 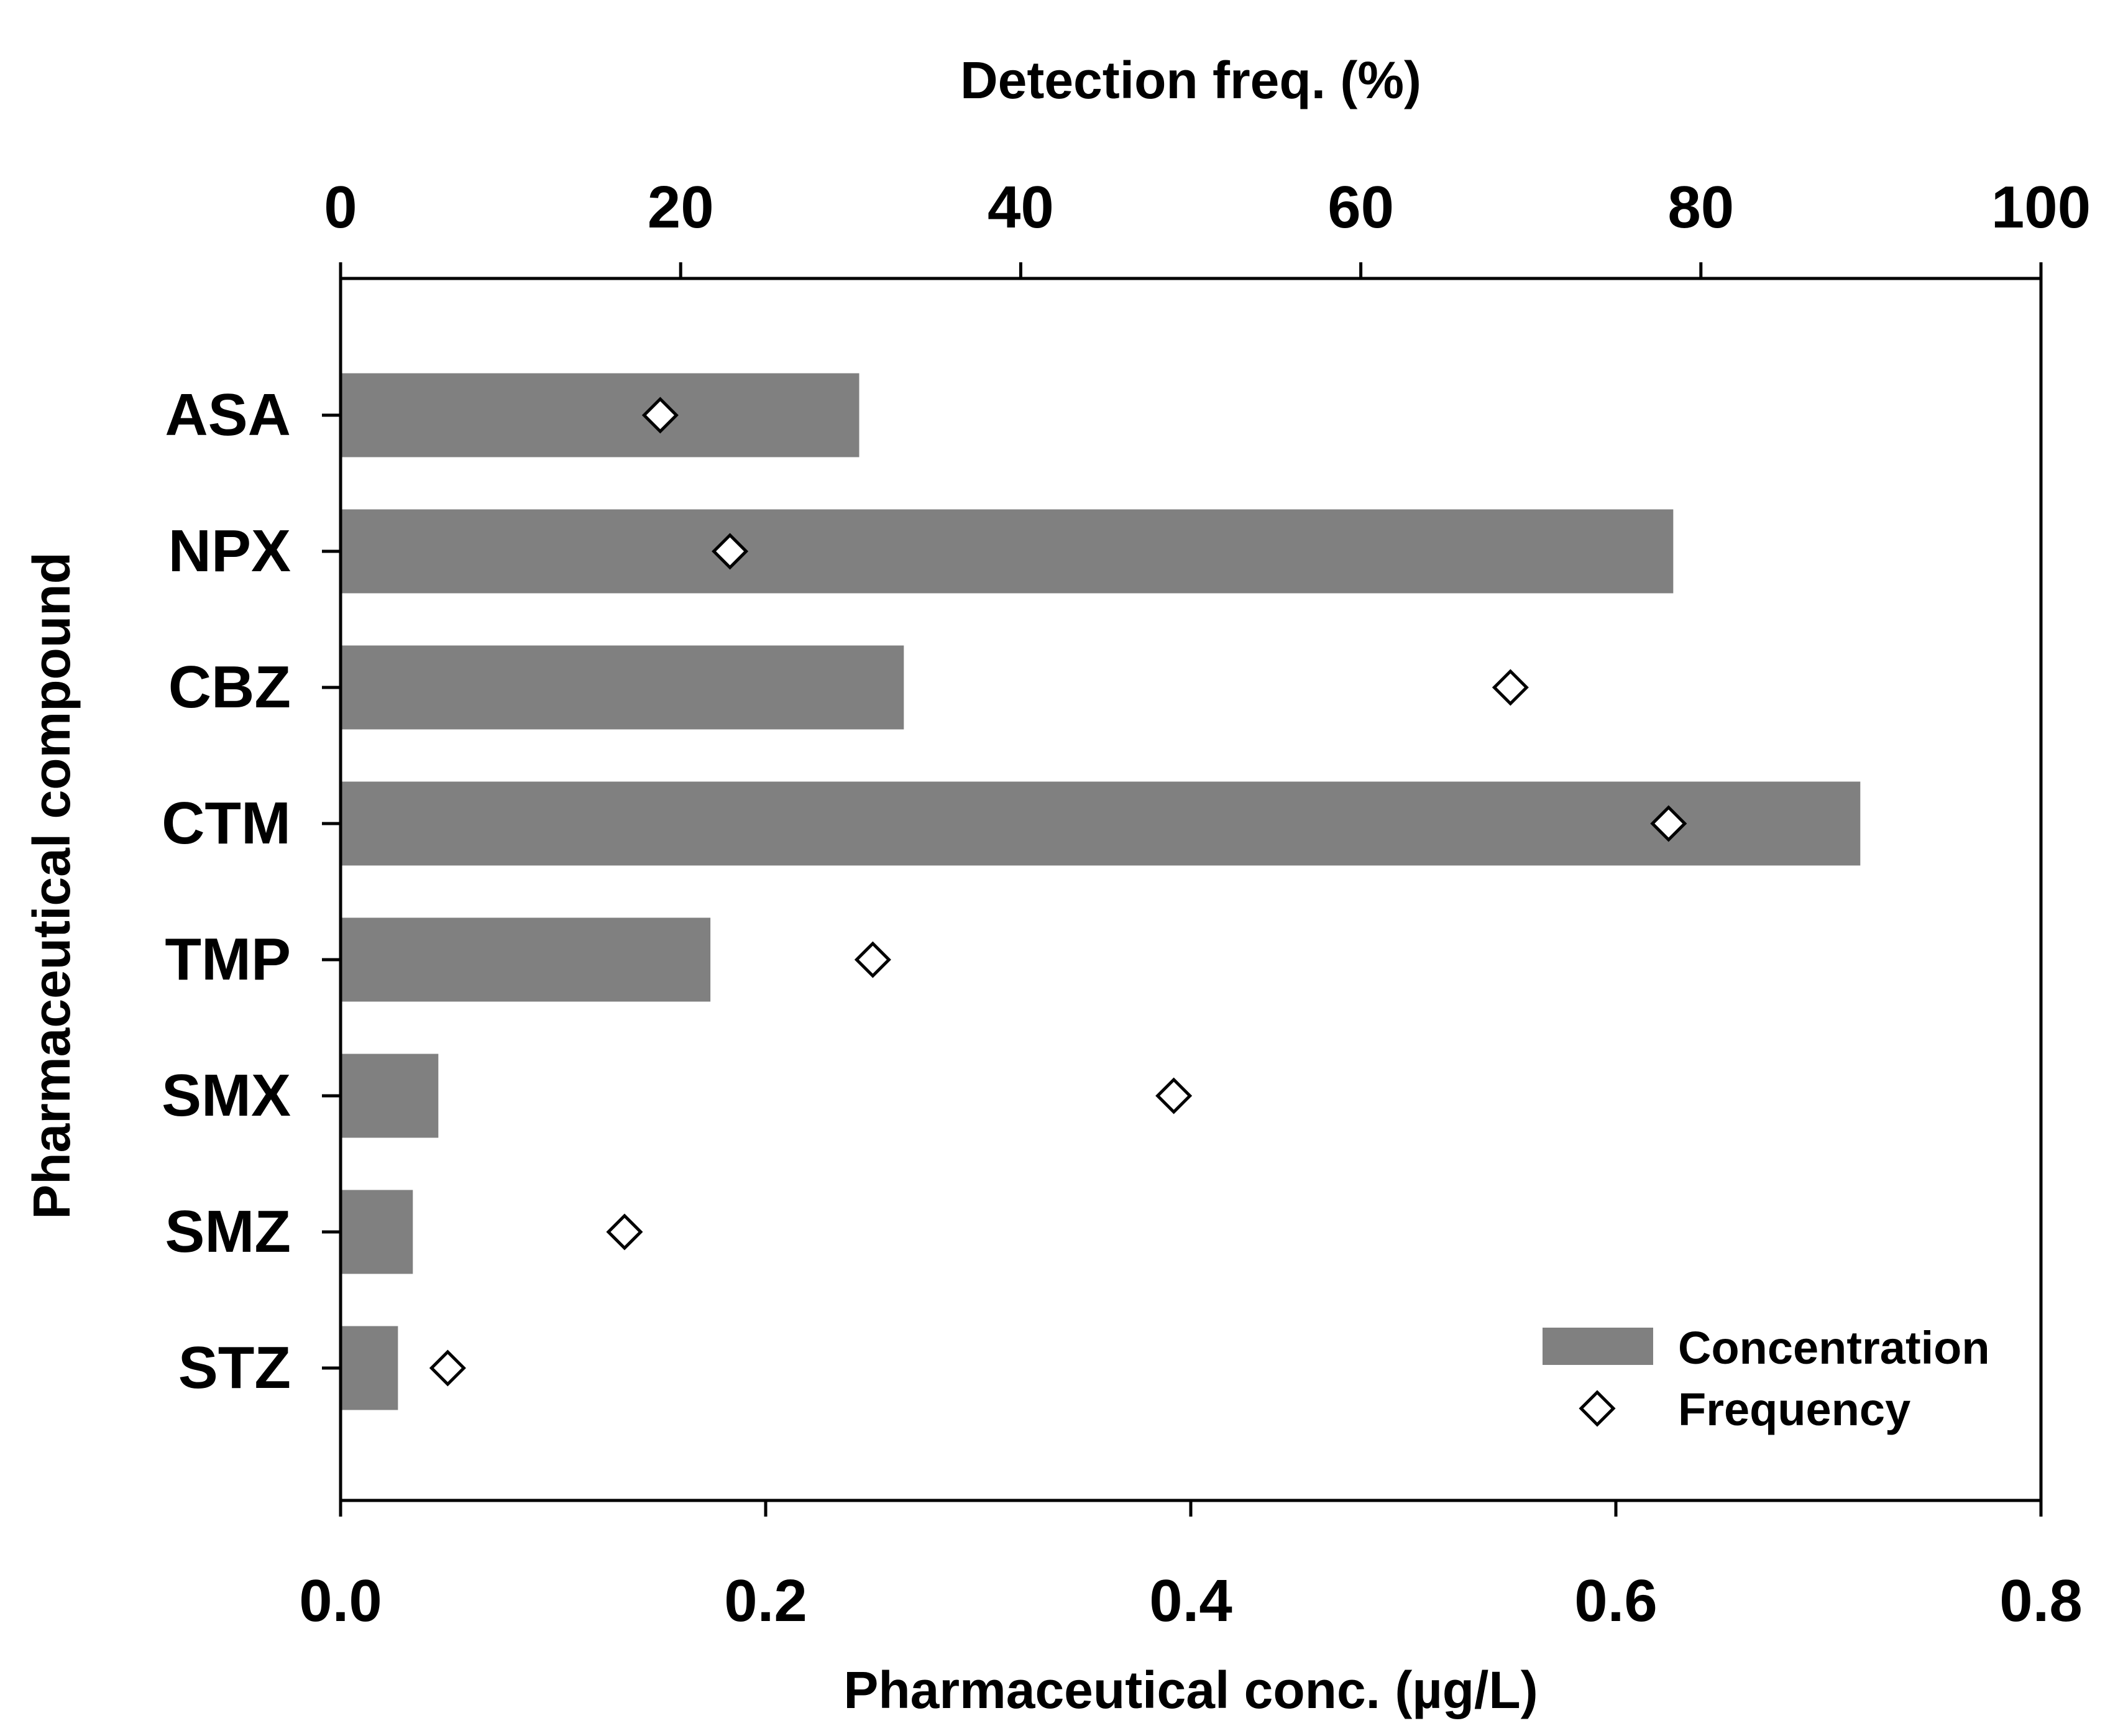 I want to click on bar-cbz, so click(x=622, y=687).